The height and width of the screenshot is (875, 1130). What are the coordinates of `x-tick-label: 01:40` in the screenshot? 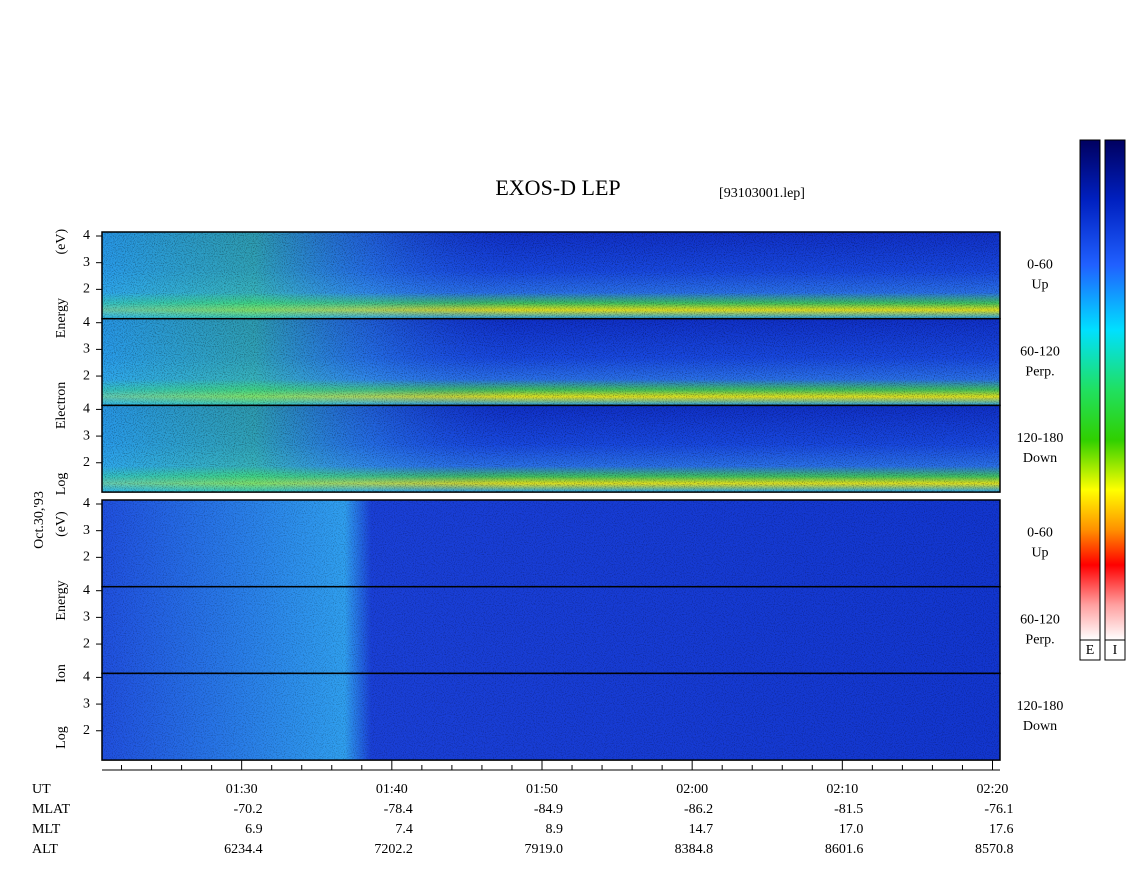 It's located at (392, 789).